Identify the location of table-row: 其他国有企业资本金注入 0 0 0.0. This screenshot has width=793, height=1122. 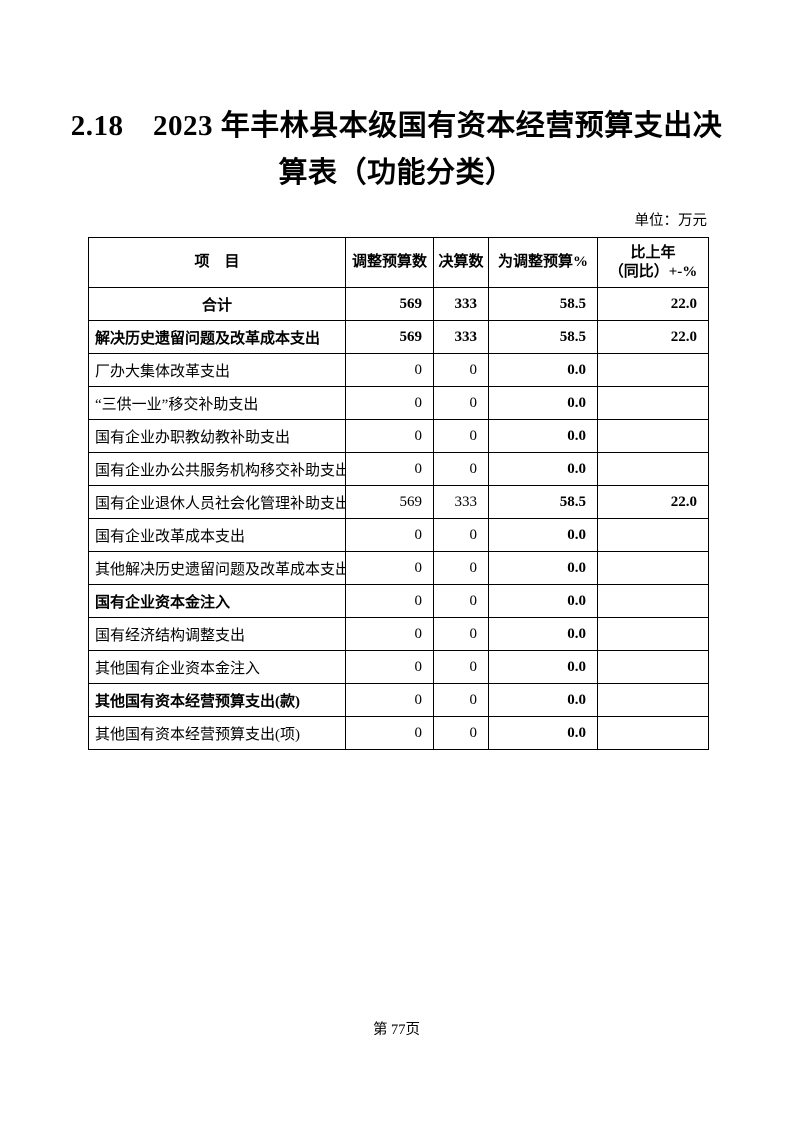
(398, 667).